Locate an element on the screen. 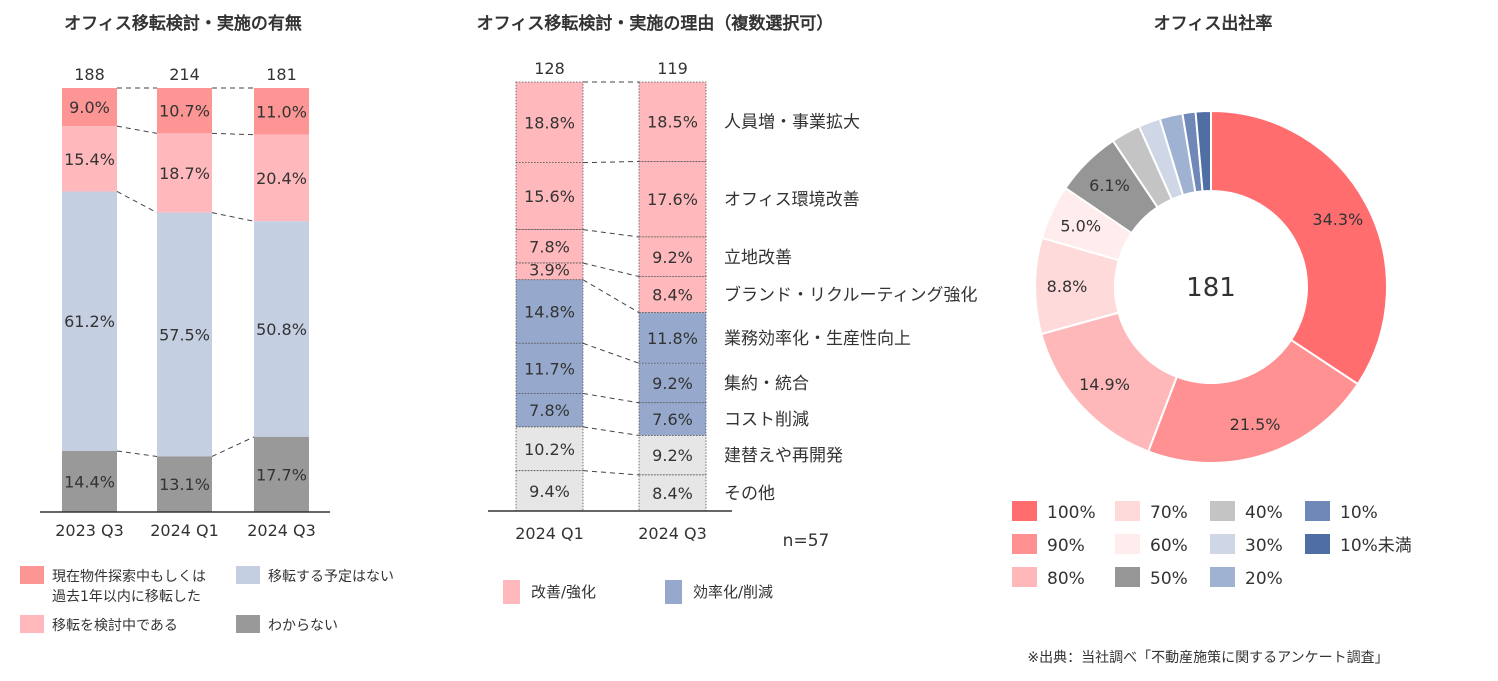 The height and width of the screenshot is (681, 1498). c2-data-label-1-0: 18.5% is located at coordinates (672, 122).